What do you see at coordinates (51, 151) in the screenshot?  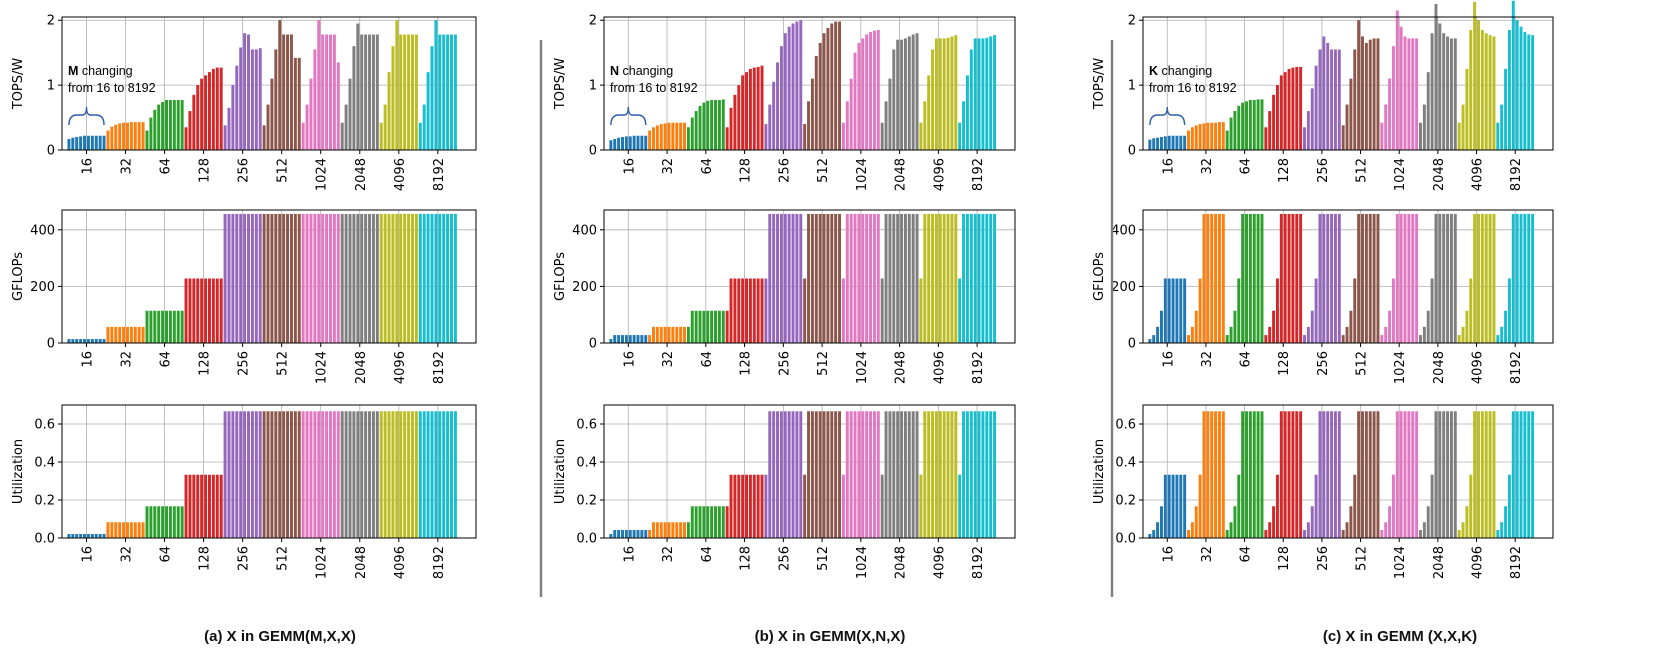 I see `y-tick-label: 0` at bounding box center [51, 151].